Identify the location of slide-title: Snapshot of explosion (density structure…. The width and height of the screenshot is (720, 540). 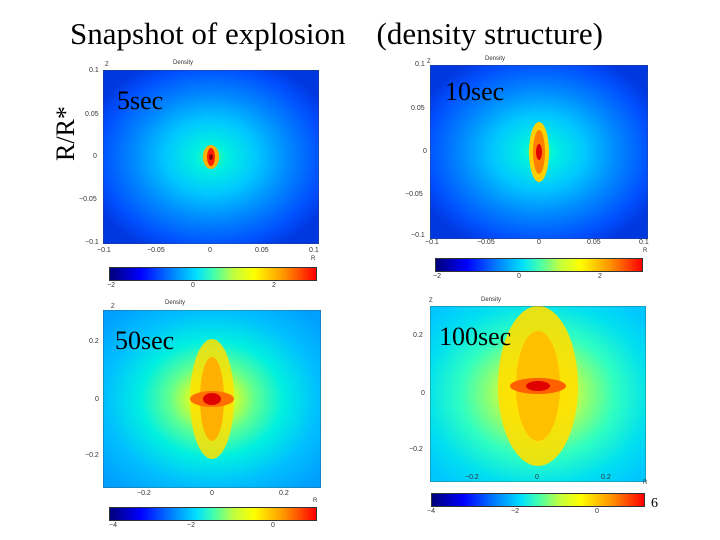
(336, 33).